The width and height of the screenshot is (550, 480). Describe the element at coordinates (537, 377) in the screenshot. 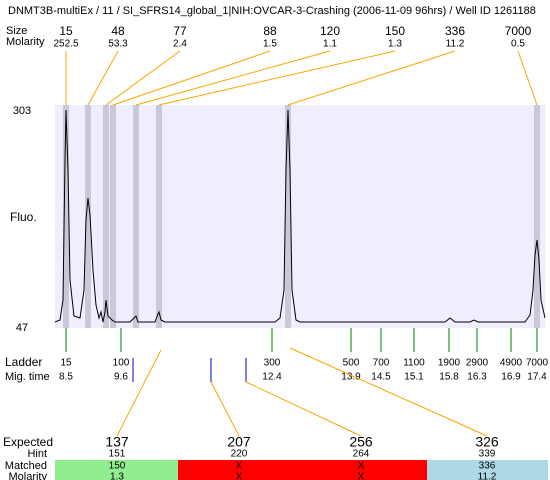

I see `ladder-time: 17.4` at that location.